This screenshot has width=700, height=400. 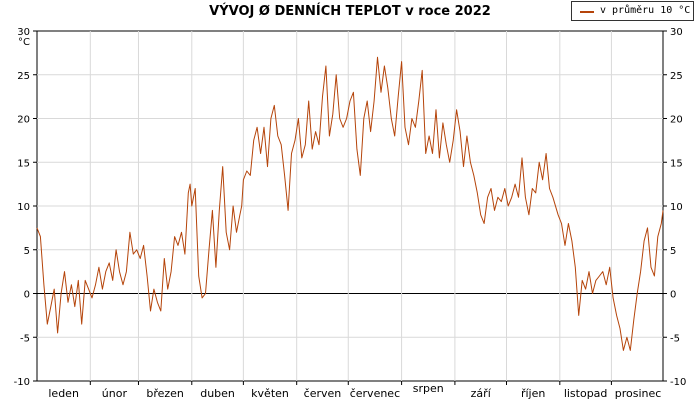 I want to click on chart-legend: v průměru 10 °C, so click(x=632, y=11).